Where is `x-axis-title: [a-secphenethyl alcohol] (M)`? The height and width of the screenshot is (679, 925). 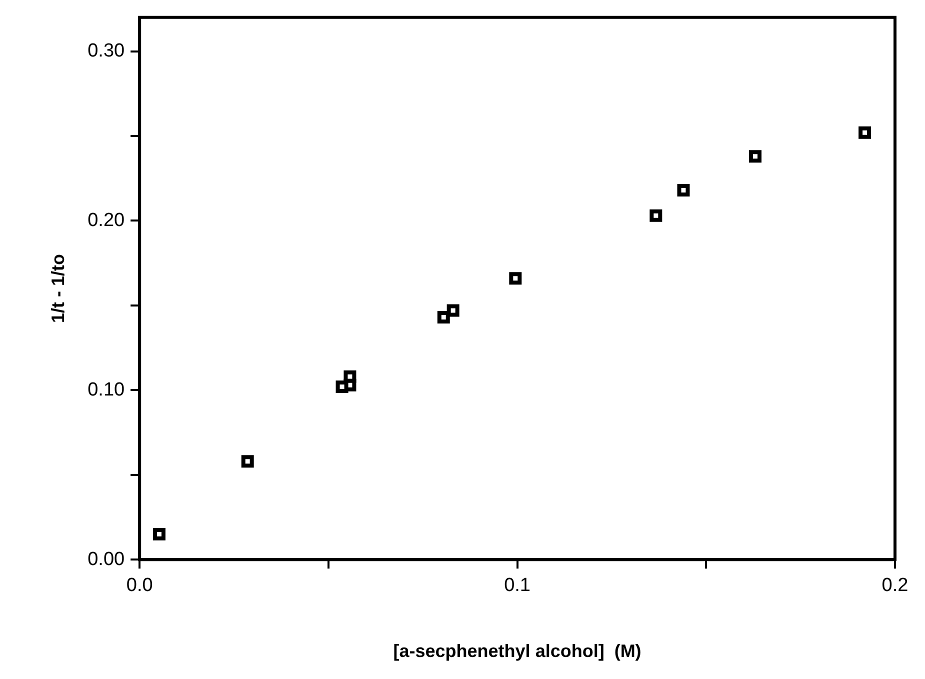
x-axis-title: [a-secphenethyl alcohol] (M) is located at coordinates (517, 651).